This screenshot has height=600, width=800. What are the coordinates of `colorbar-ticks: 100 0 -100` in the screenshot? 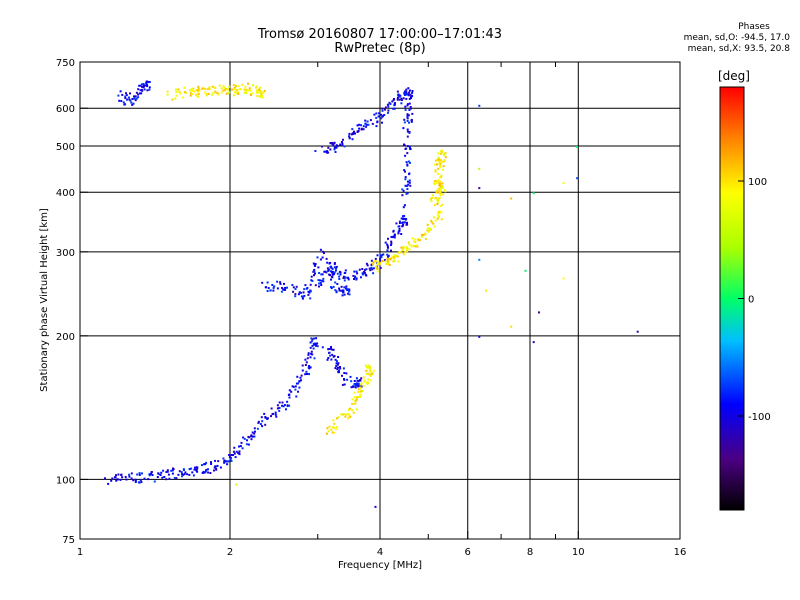 It's located at (754, 300).